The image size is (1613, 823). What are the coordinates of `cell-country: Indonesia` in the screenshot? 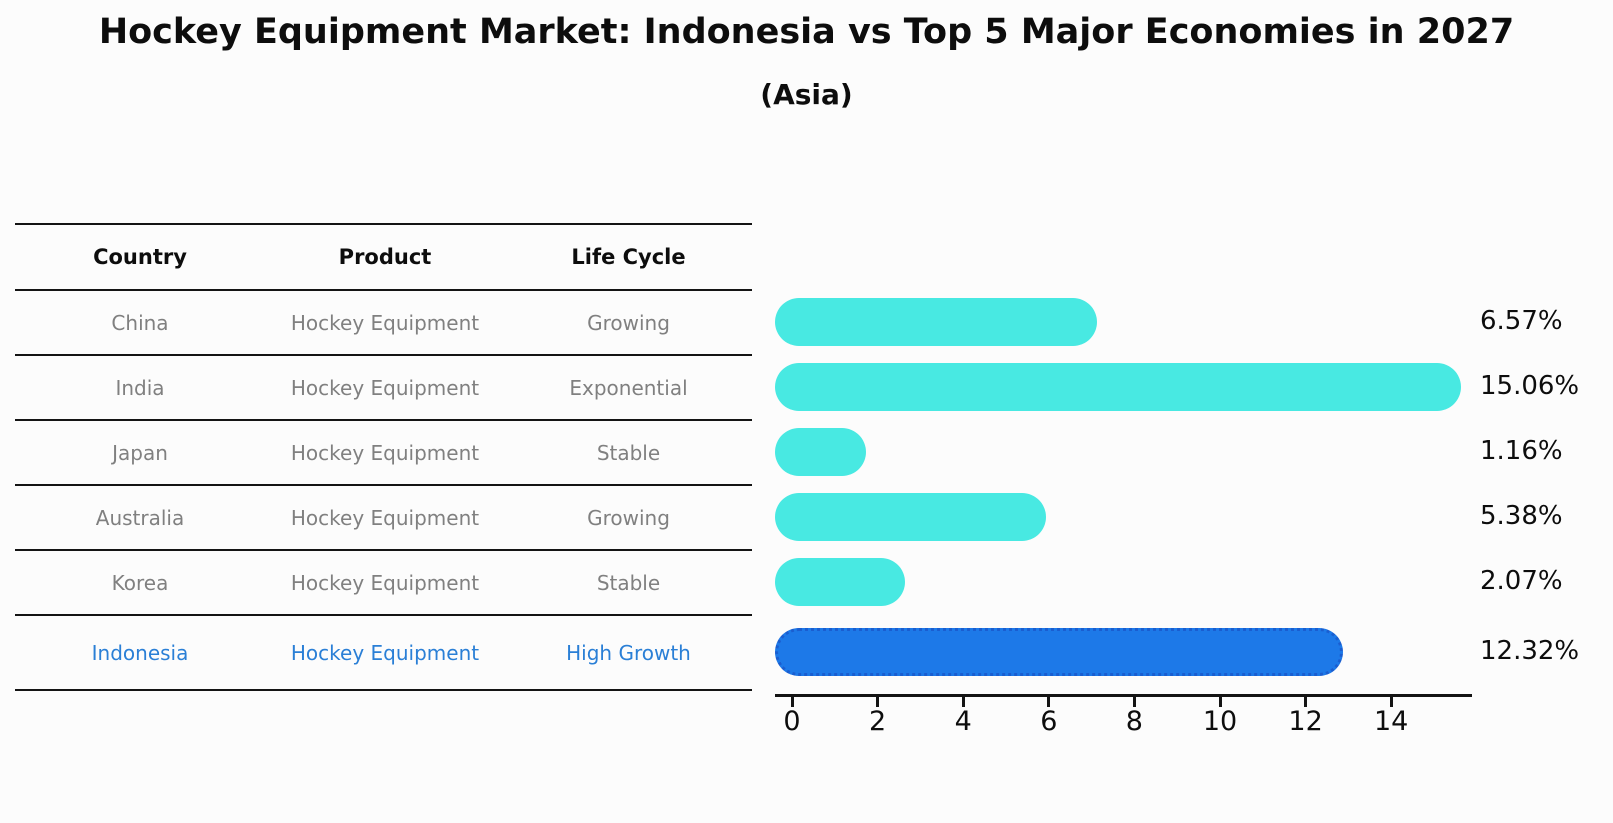 It's located at (140, 652).